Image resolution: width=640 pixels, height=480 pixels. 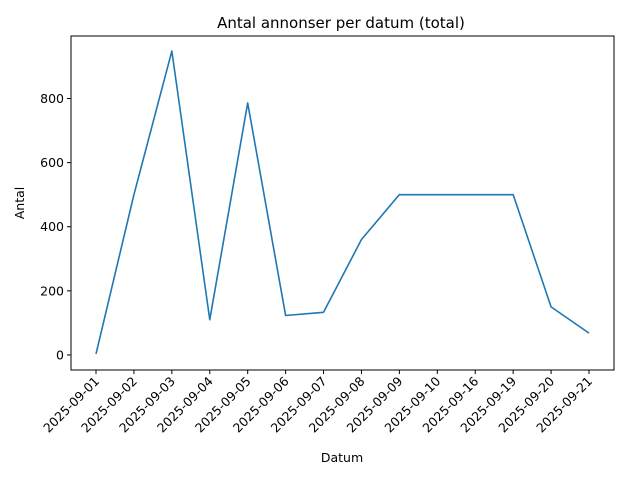 I want to click on y-tick-label: 600, so click(x=52, y=162).